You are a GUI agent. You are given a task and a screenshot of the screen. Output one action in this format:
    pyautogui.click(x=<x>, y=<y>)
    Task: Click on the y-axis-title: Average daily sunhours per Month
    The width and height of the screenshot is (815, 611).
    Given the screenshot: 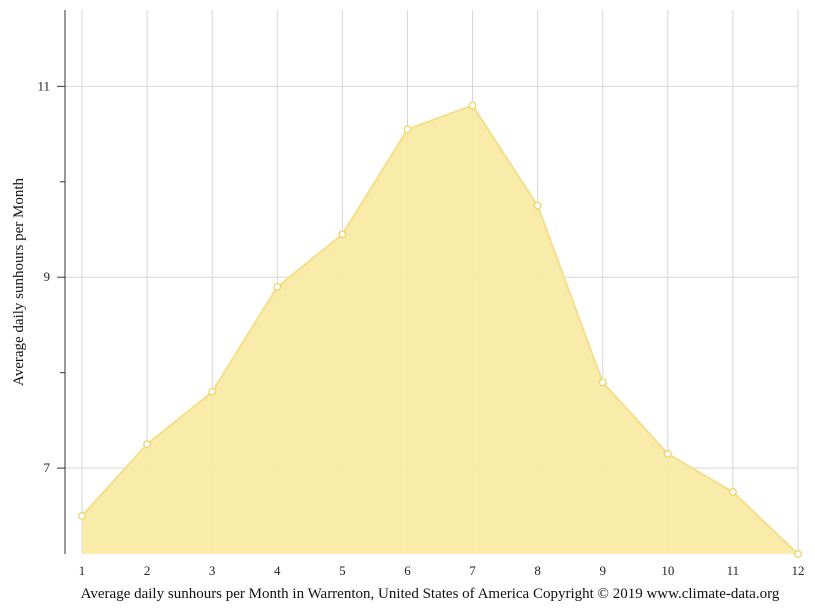 What is the action you would take?
    pyautogui.click(x=19, y=282)
    